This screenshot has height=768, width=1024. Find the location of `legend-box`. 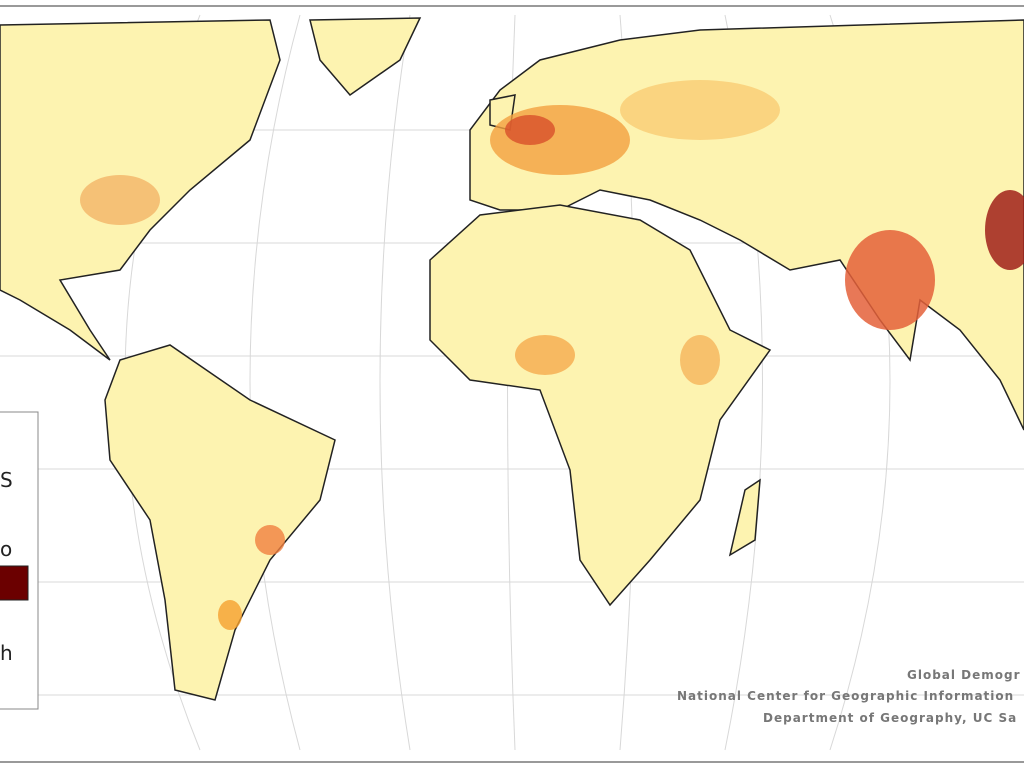

legend-box is located at coordinates (19, 560).